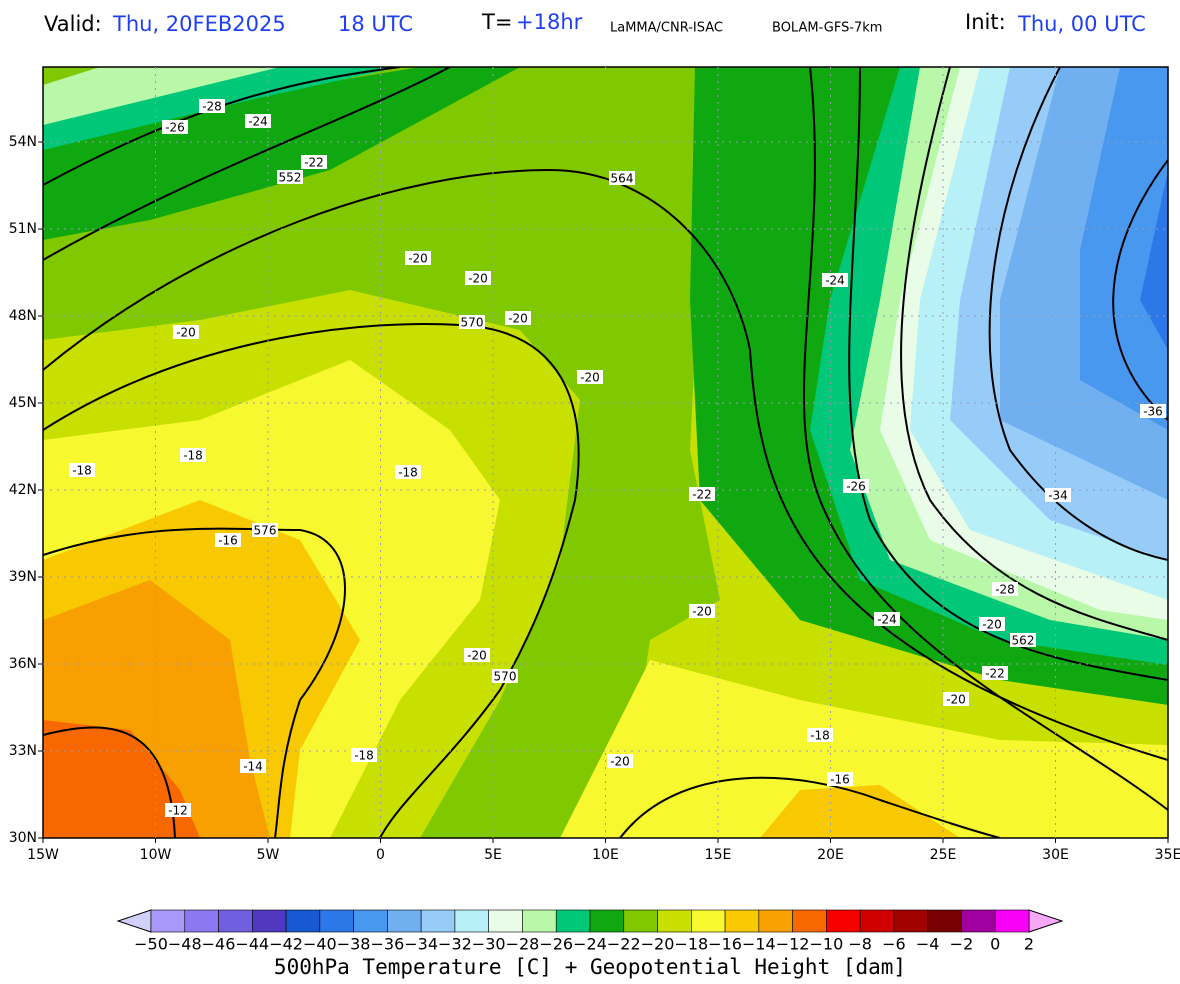 The width and height of the screenshot is (1180, 984). Describe the element at coordinates (549, 22) in the screenshot. I see `lead: +18hr` at that location.